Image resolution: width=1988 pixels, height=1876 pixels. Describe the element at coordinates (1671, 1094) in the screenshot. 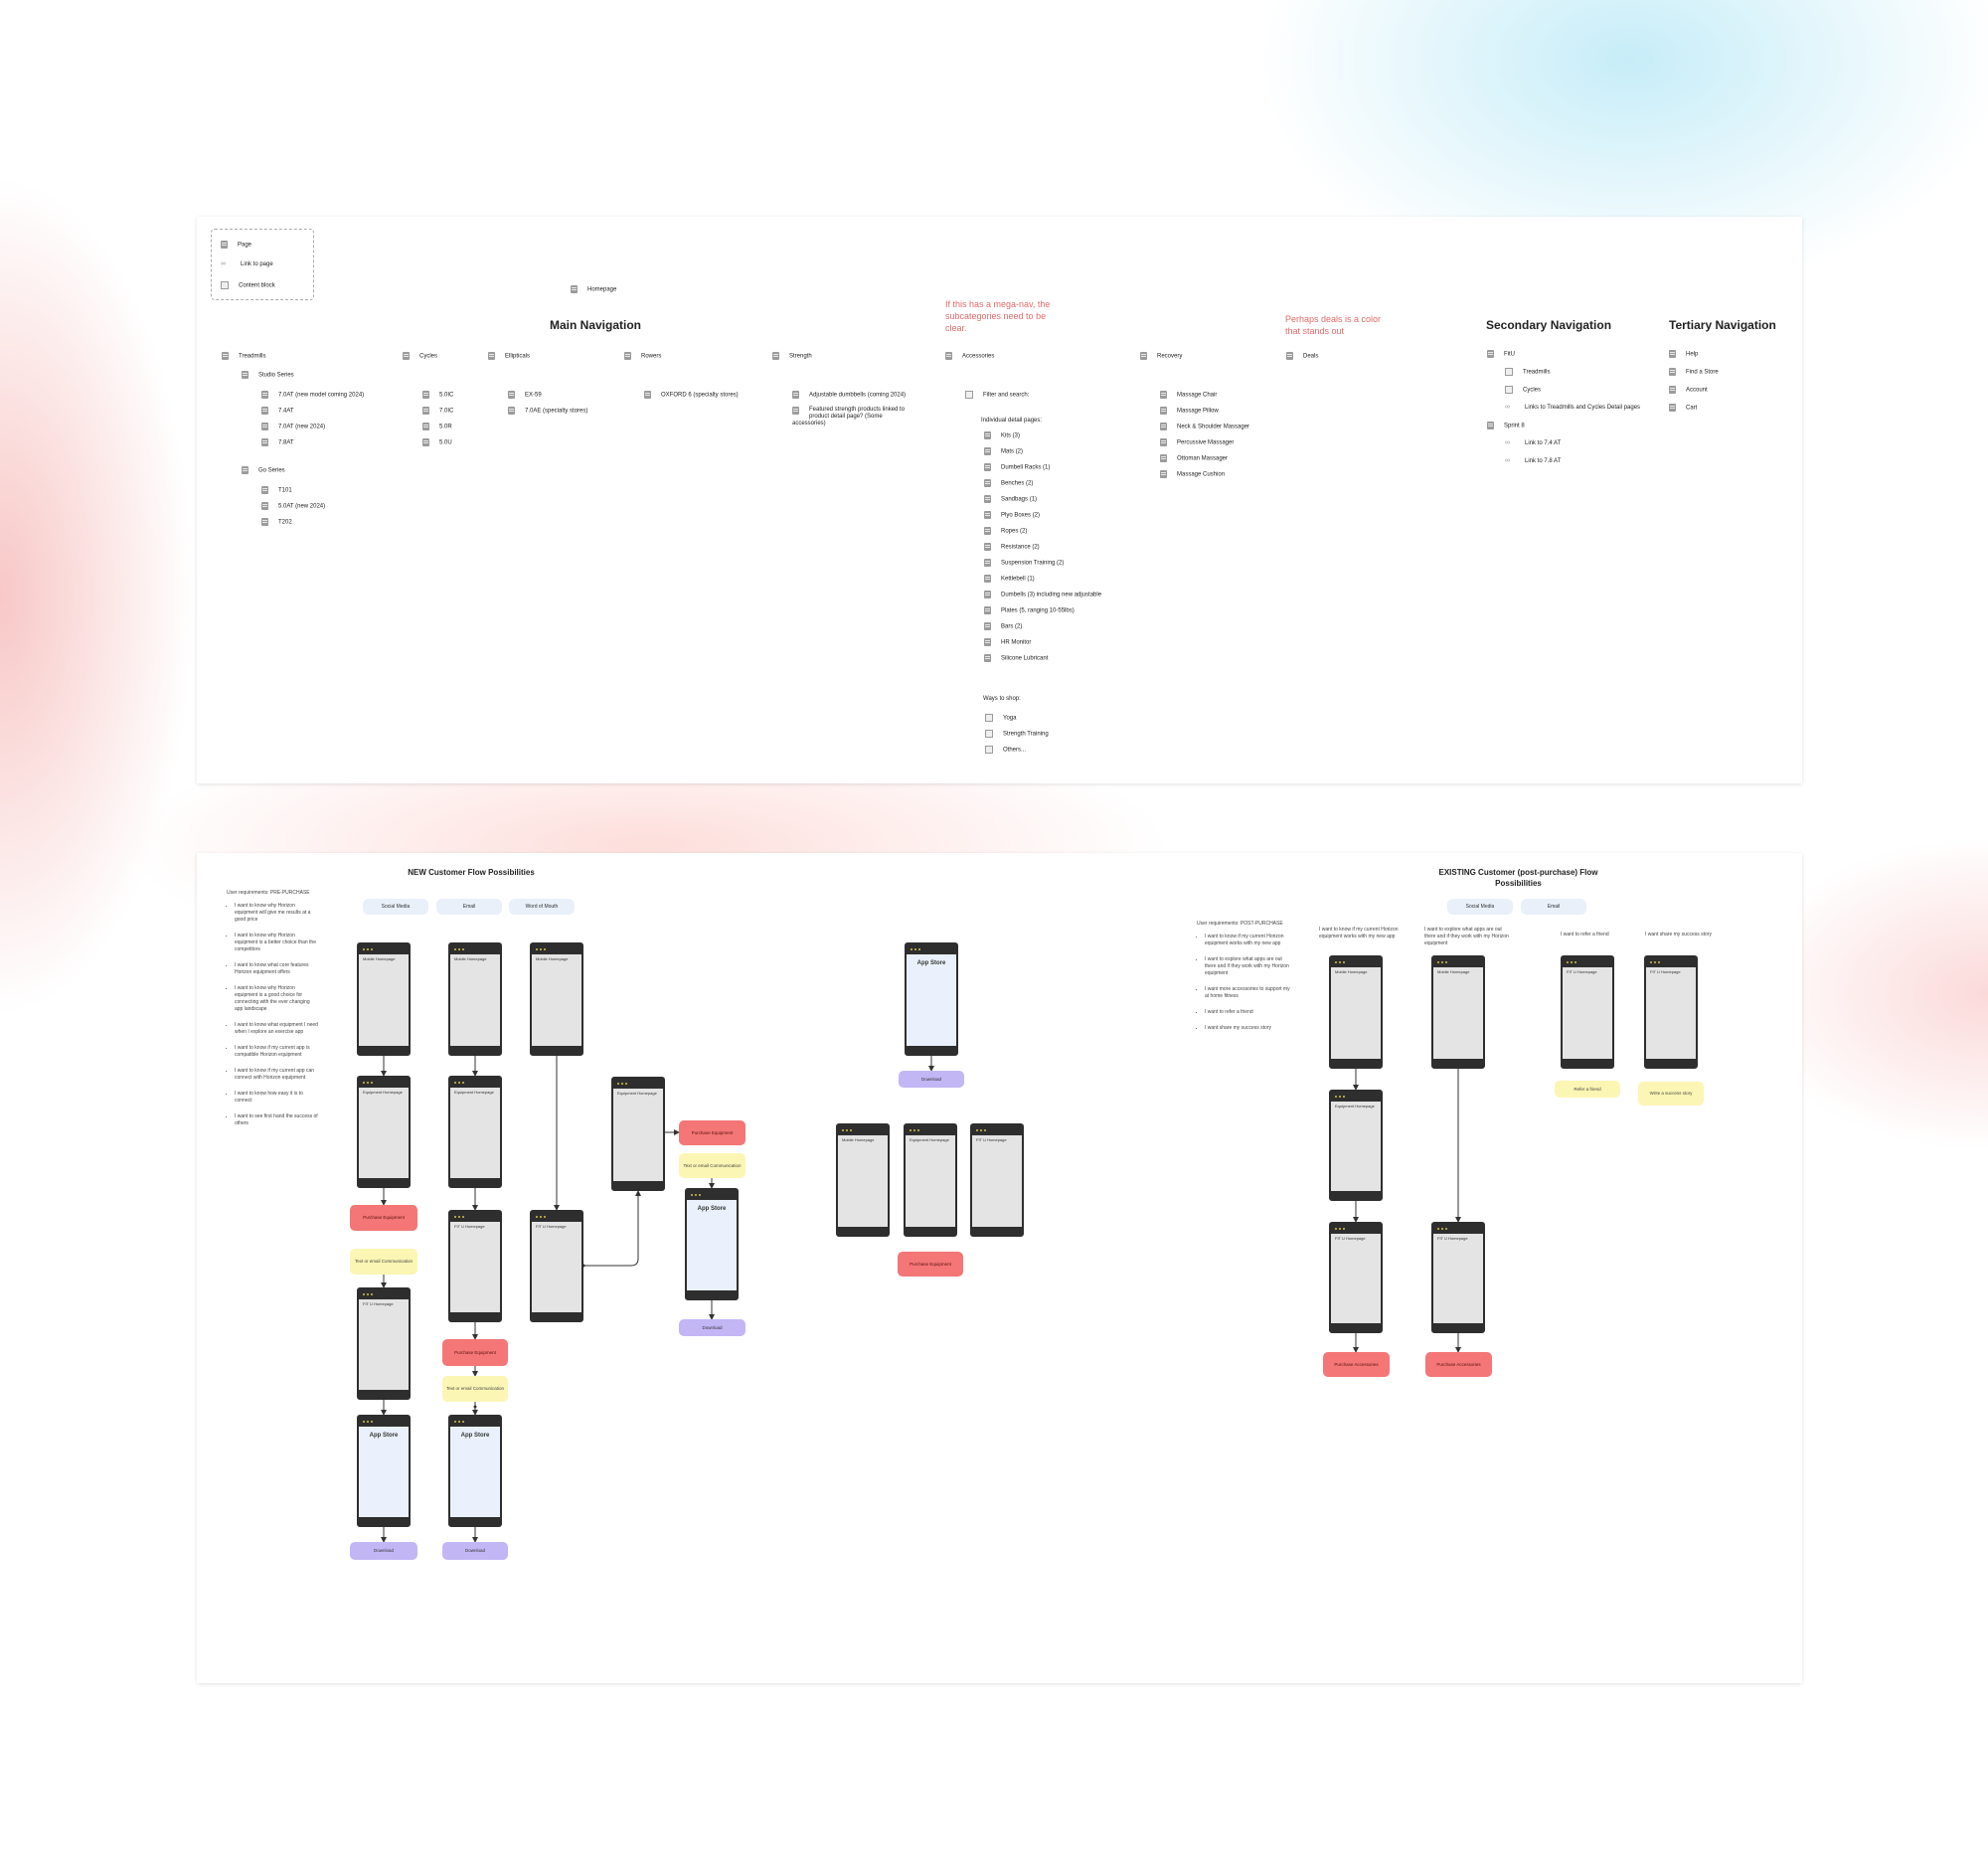

I see `write-story-step: Write a success story` at that location.